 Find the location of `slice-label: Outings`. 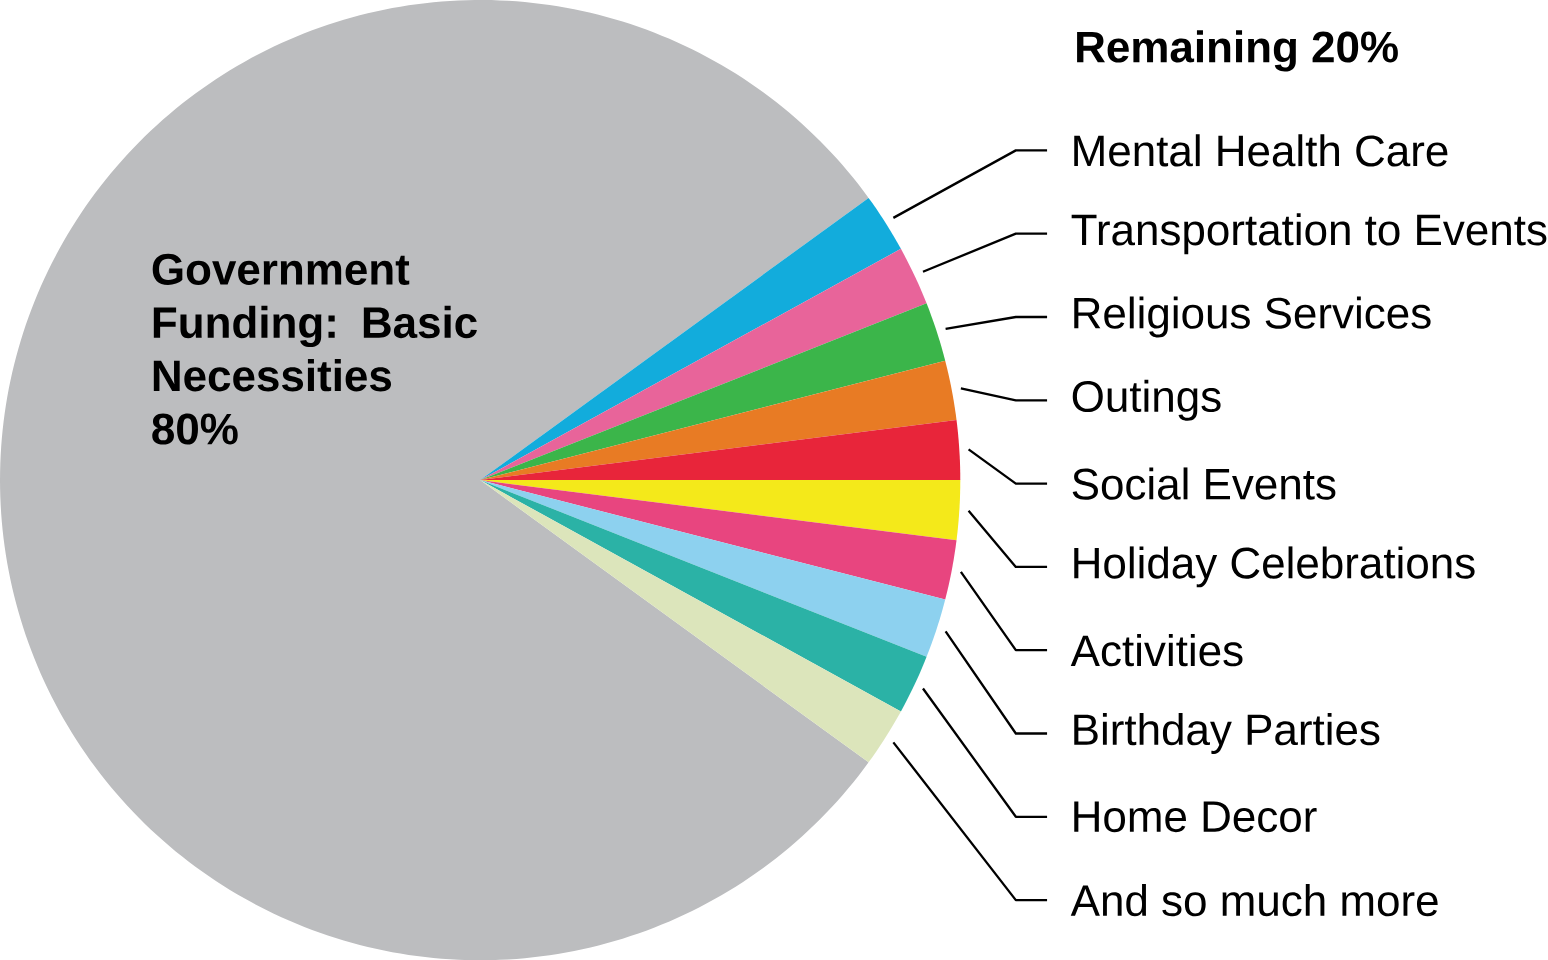

slice-label: Outings is located at coordinates (1146, 400).